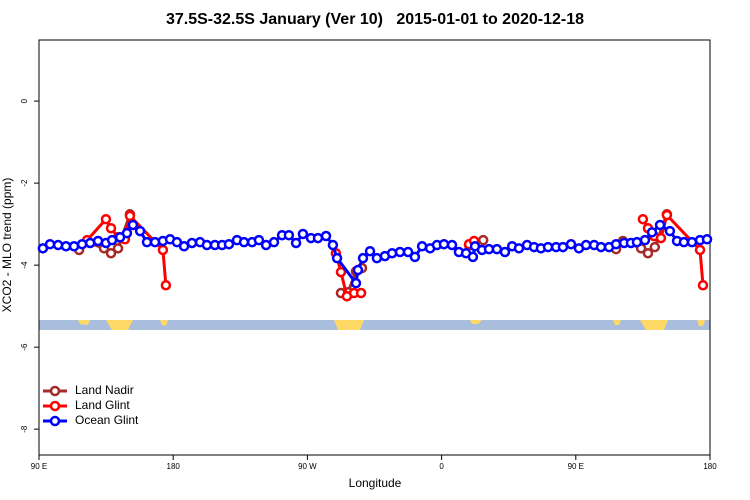  What do you see at coordinates (102, 405) in the screenshot?
I see `legend-label: Land Glint` at bounding box center [102, 405].